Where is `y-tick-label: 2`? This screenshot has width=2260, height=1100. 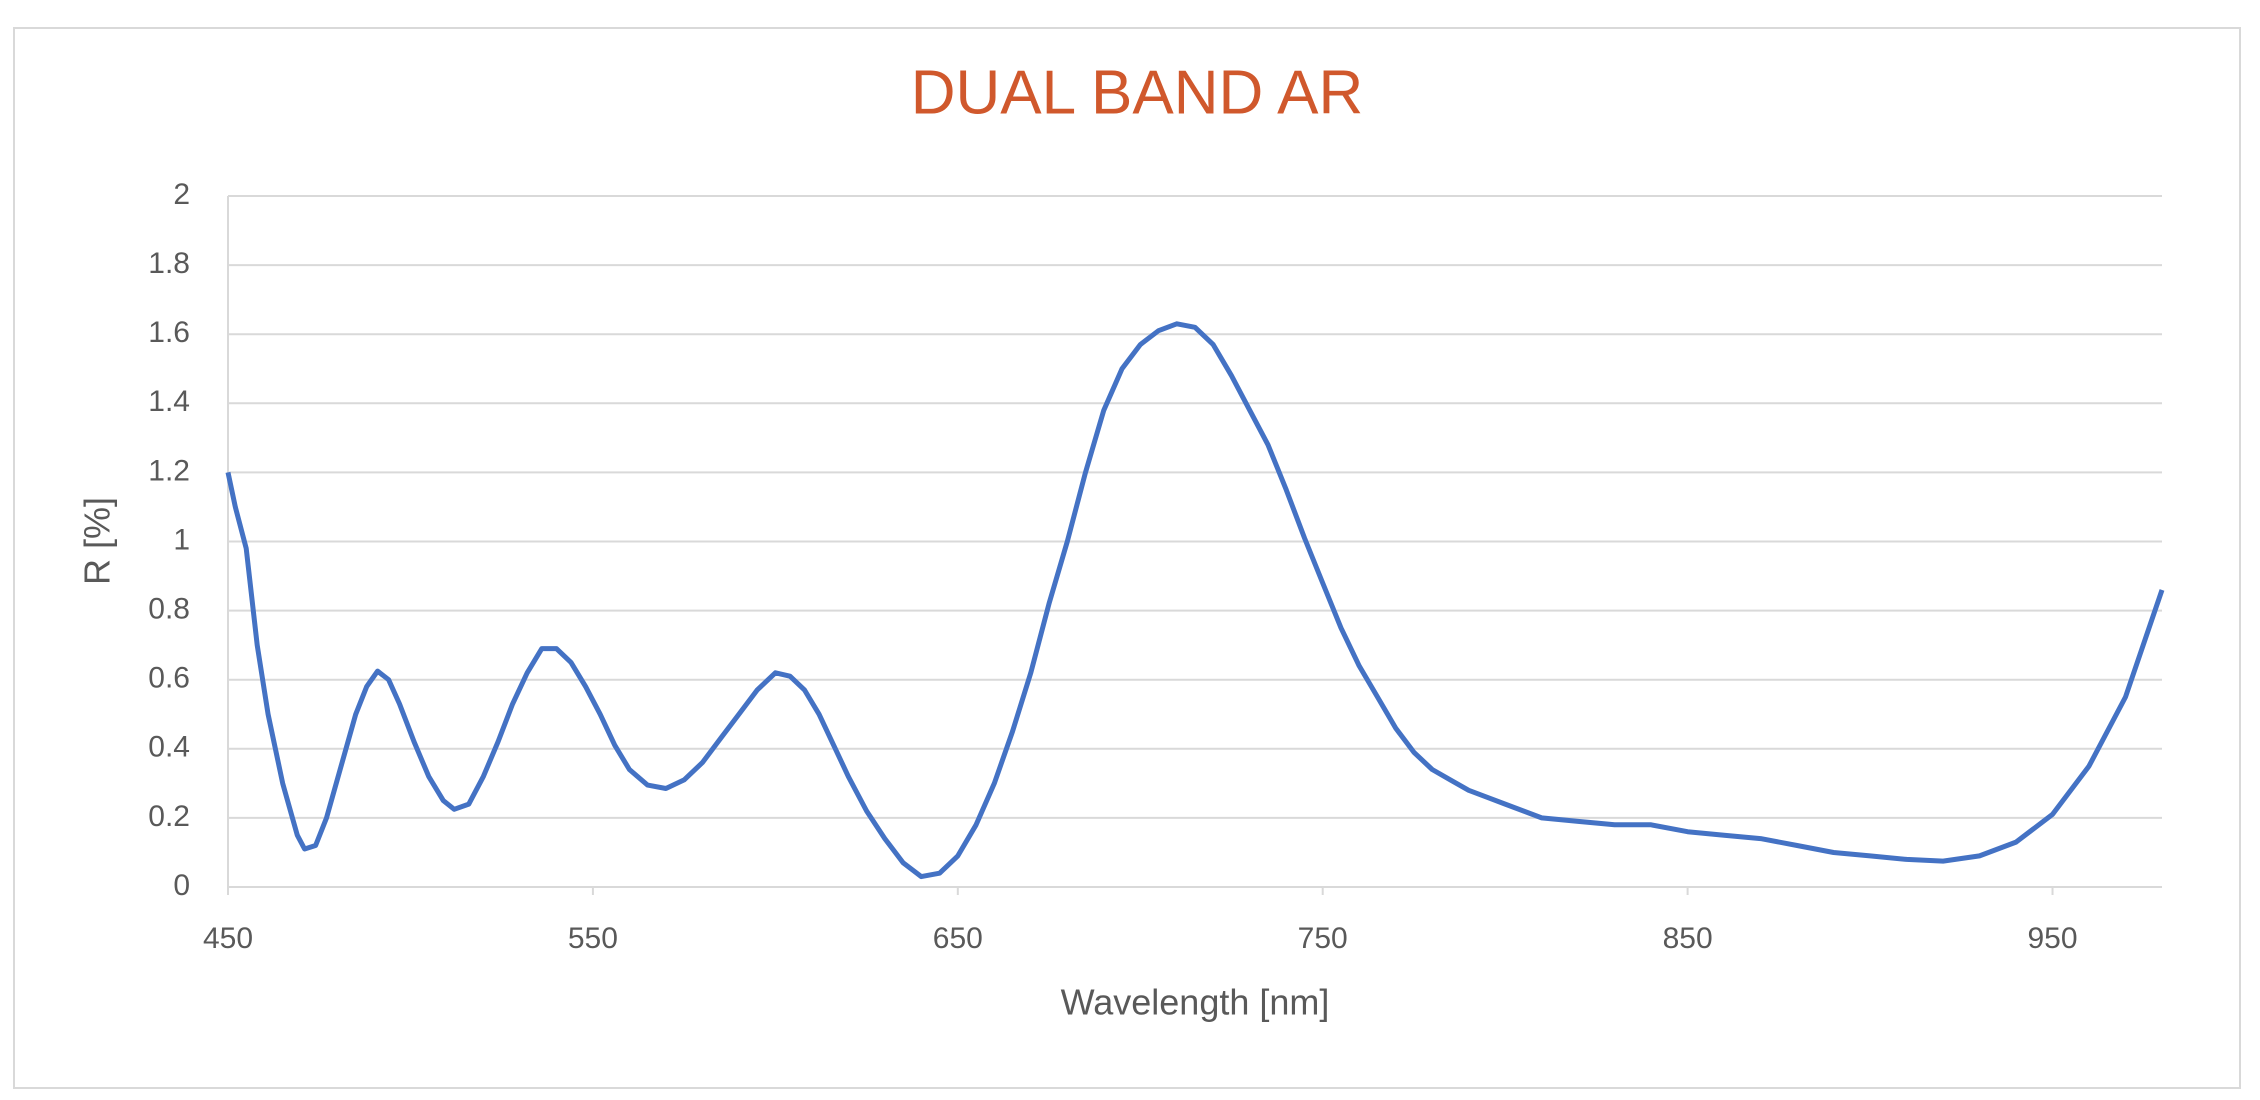 y-tick-label: 2 is located at coordinates (181, 194).